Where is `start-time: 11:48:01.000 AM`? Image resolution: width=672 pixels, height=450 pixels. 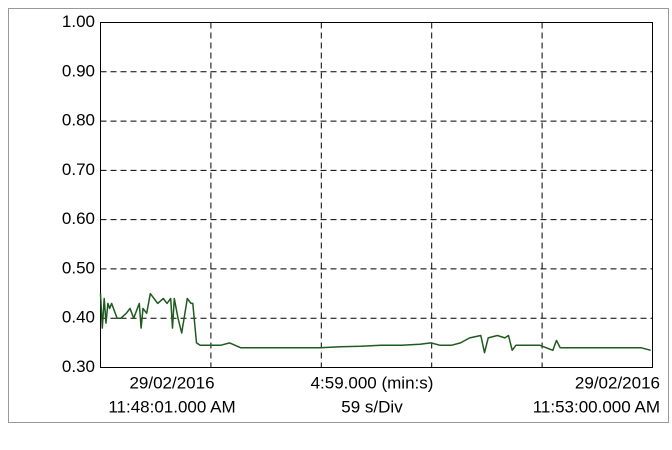 start-time: 11:48:01.000 AM is located at coordinates (171, 406).